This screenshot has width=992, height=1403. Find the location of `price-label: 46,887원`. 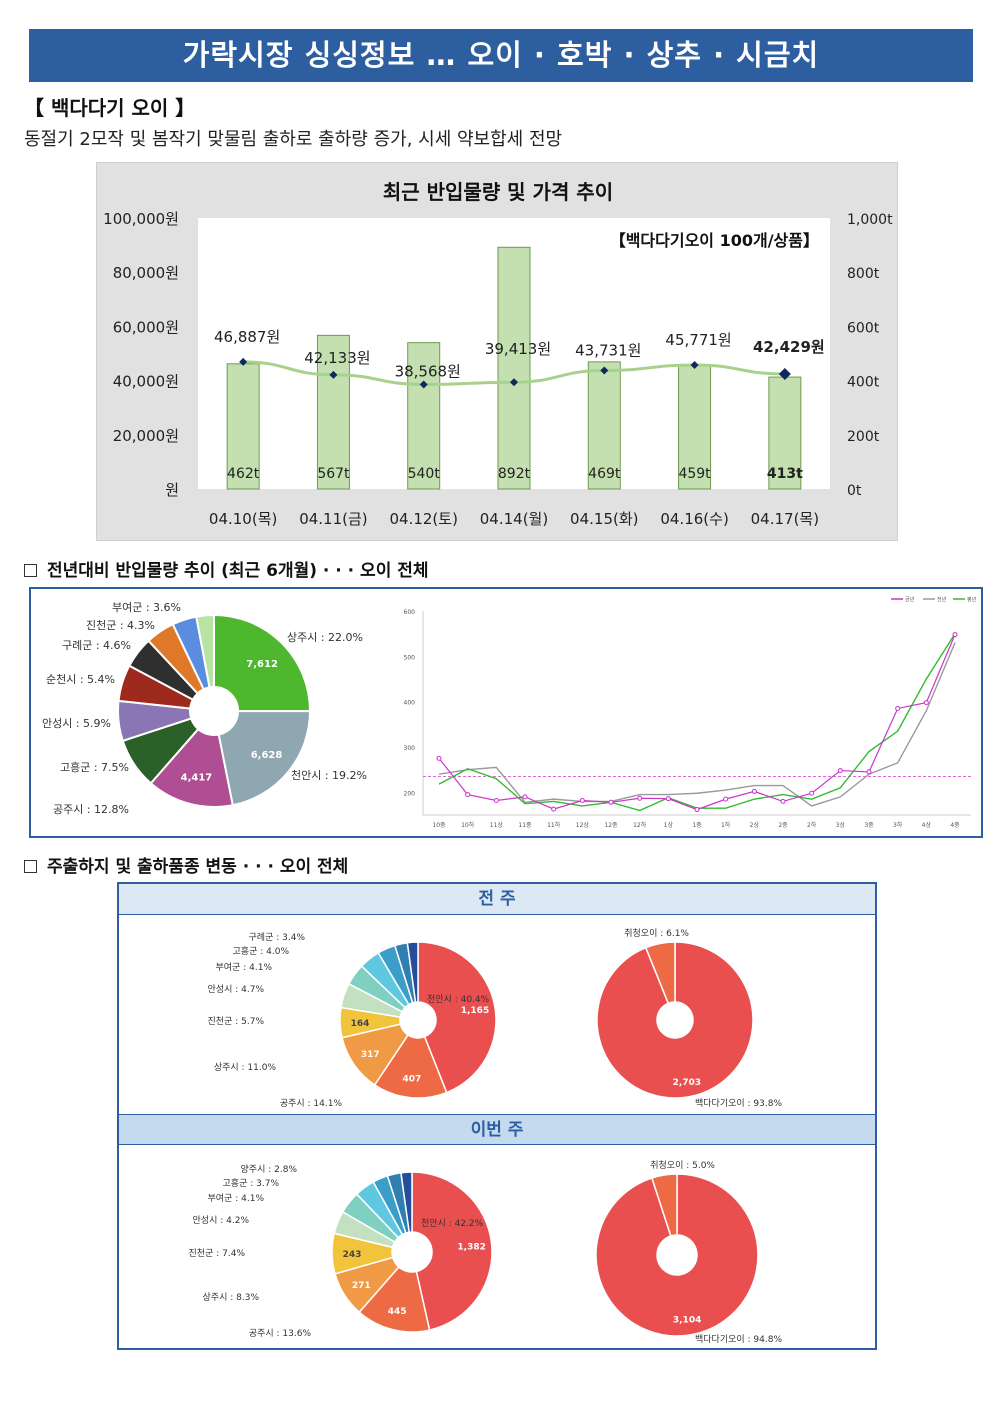

price-label: 46,887원 is located at coordinates (247, 337).